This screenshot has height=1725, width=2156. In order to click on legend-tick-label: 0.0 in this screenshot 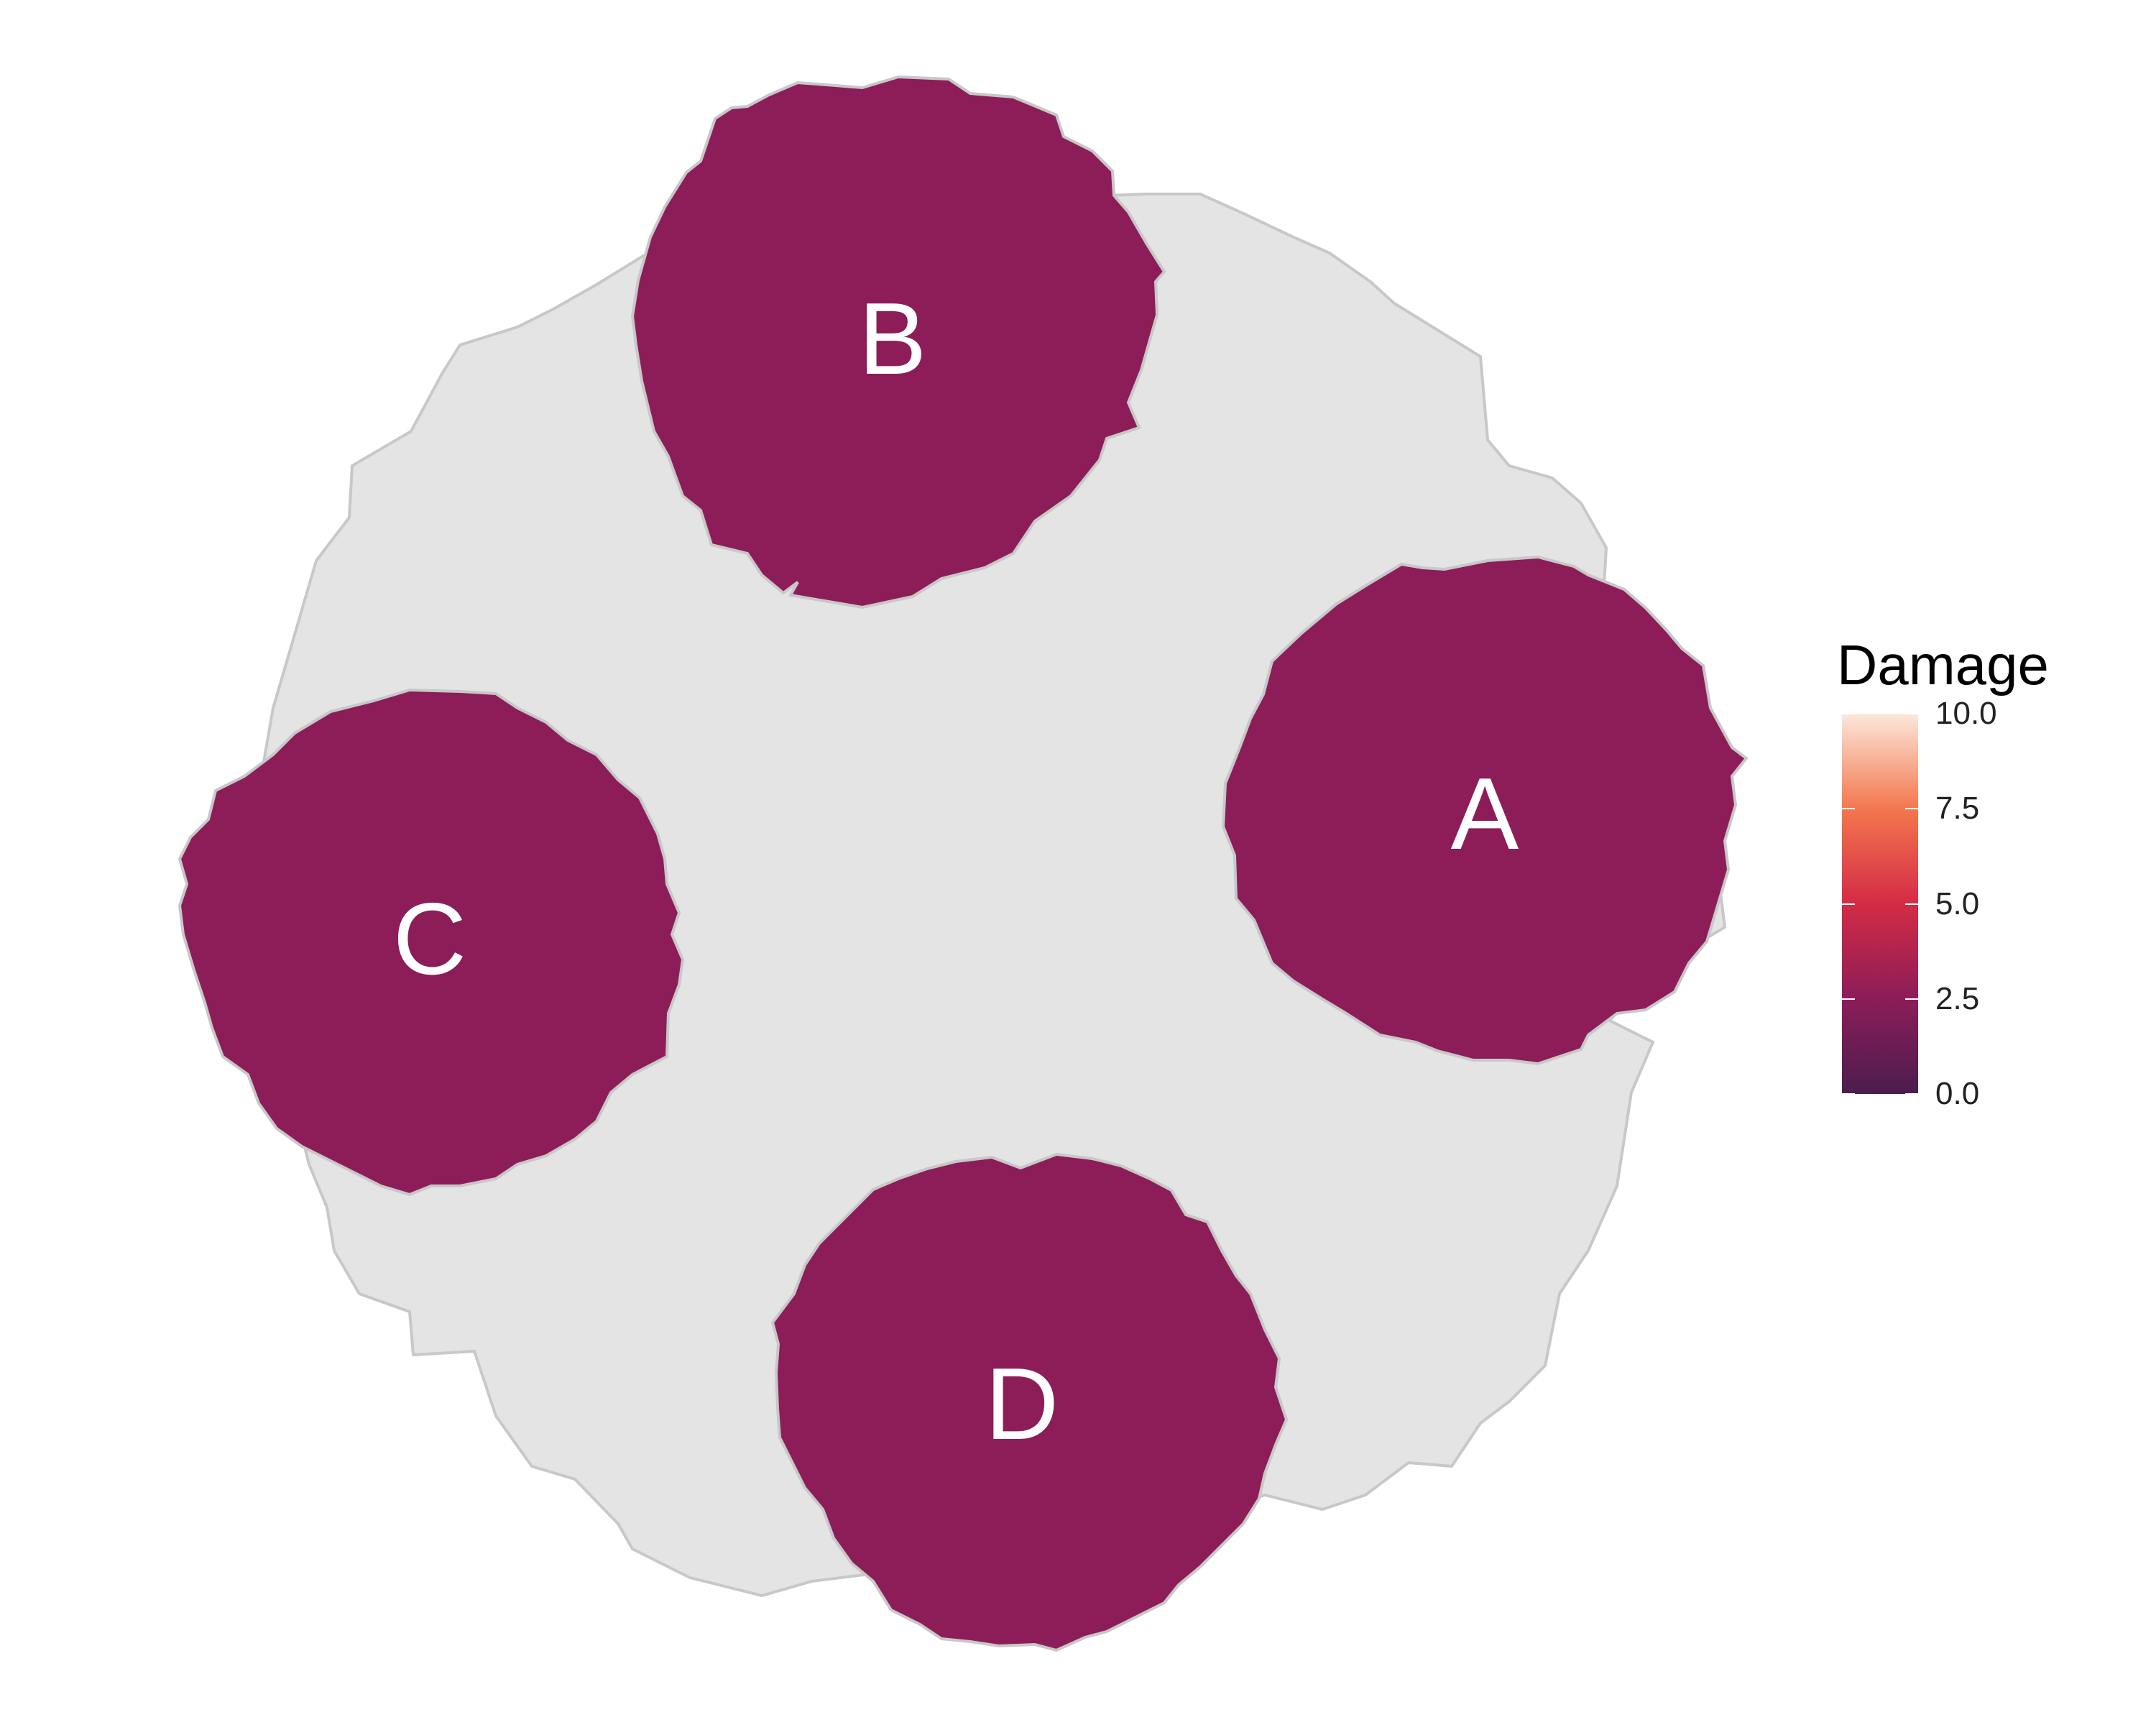, I will do `click(1957, 1094)`.